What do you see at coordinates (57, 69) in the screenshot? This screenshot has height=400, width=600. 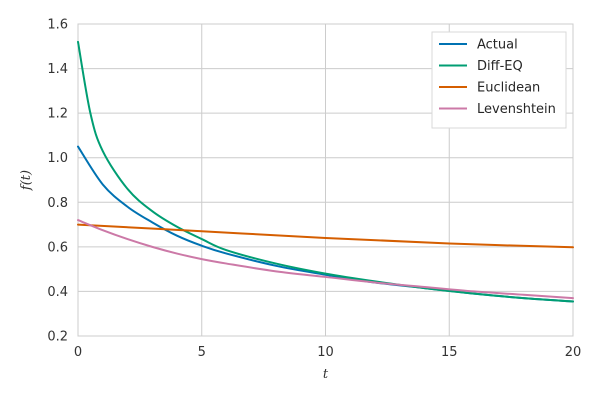 I see `y-tick-label: 1.4` at bounding box center [57, 69].